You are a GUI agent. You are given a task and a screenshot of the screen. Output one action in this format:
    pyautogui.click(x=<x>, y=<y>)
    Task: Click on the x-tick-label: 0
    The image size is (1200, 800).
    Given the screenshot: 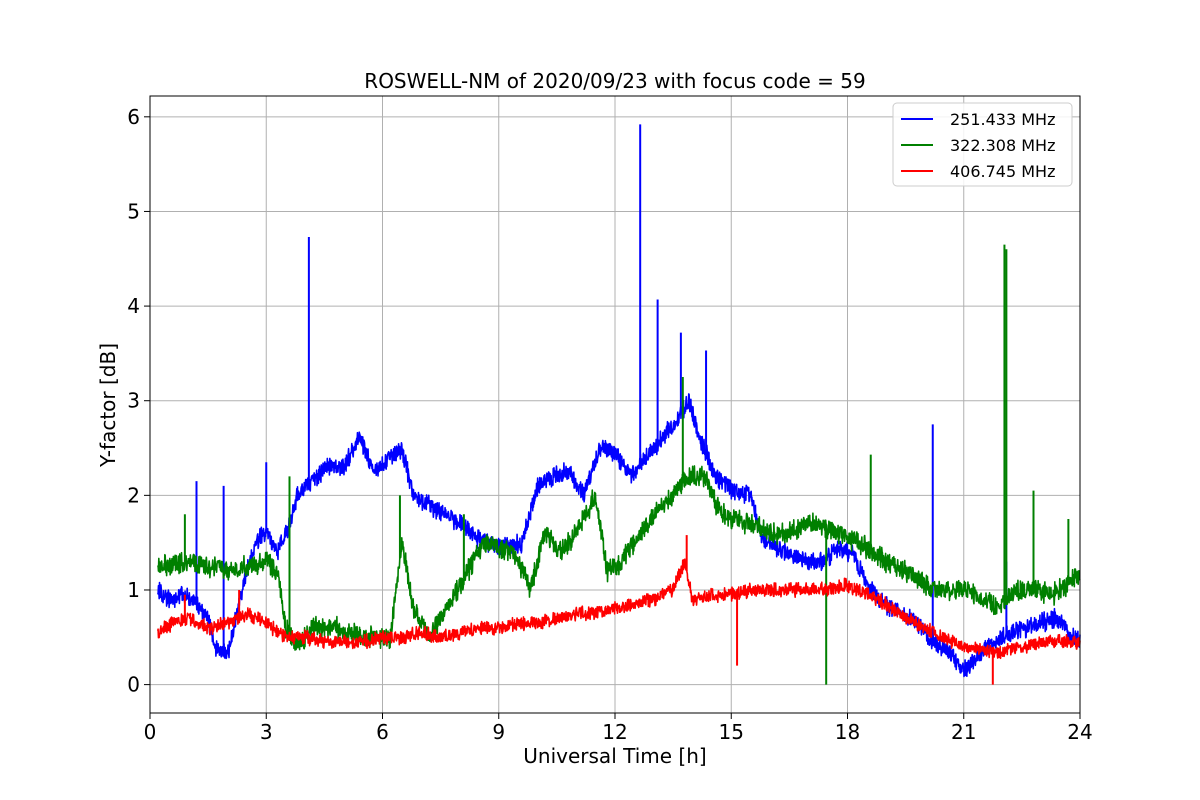 What is the action you would take?
    pyautogui.click(x=150, y=732)
    